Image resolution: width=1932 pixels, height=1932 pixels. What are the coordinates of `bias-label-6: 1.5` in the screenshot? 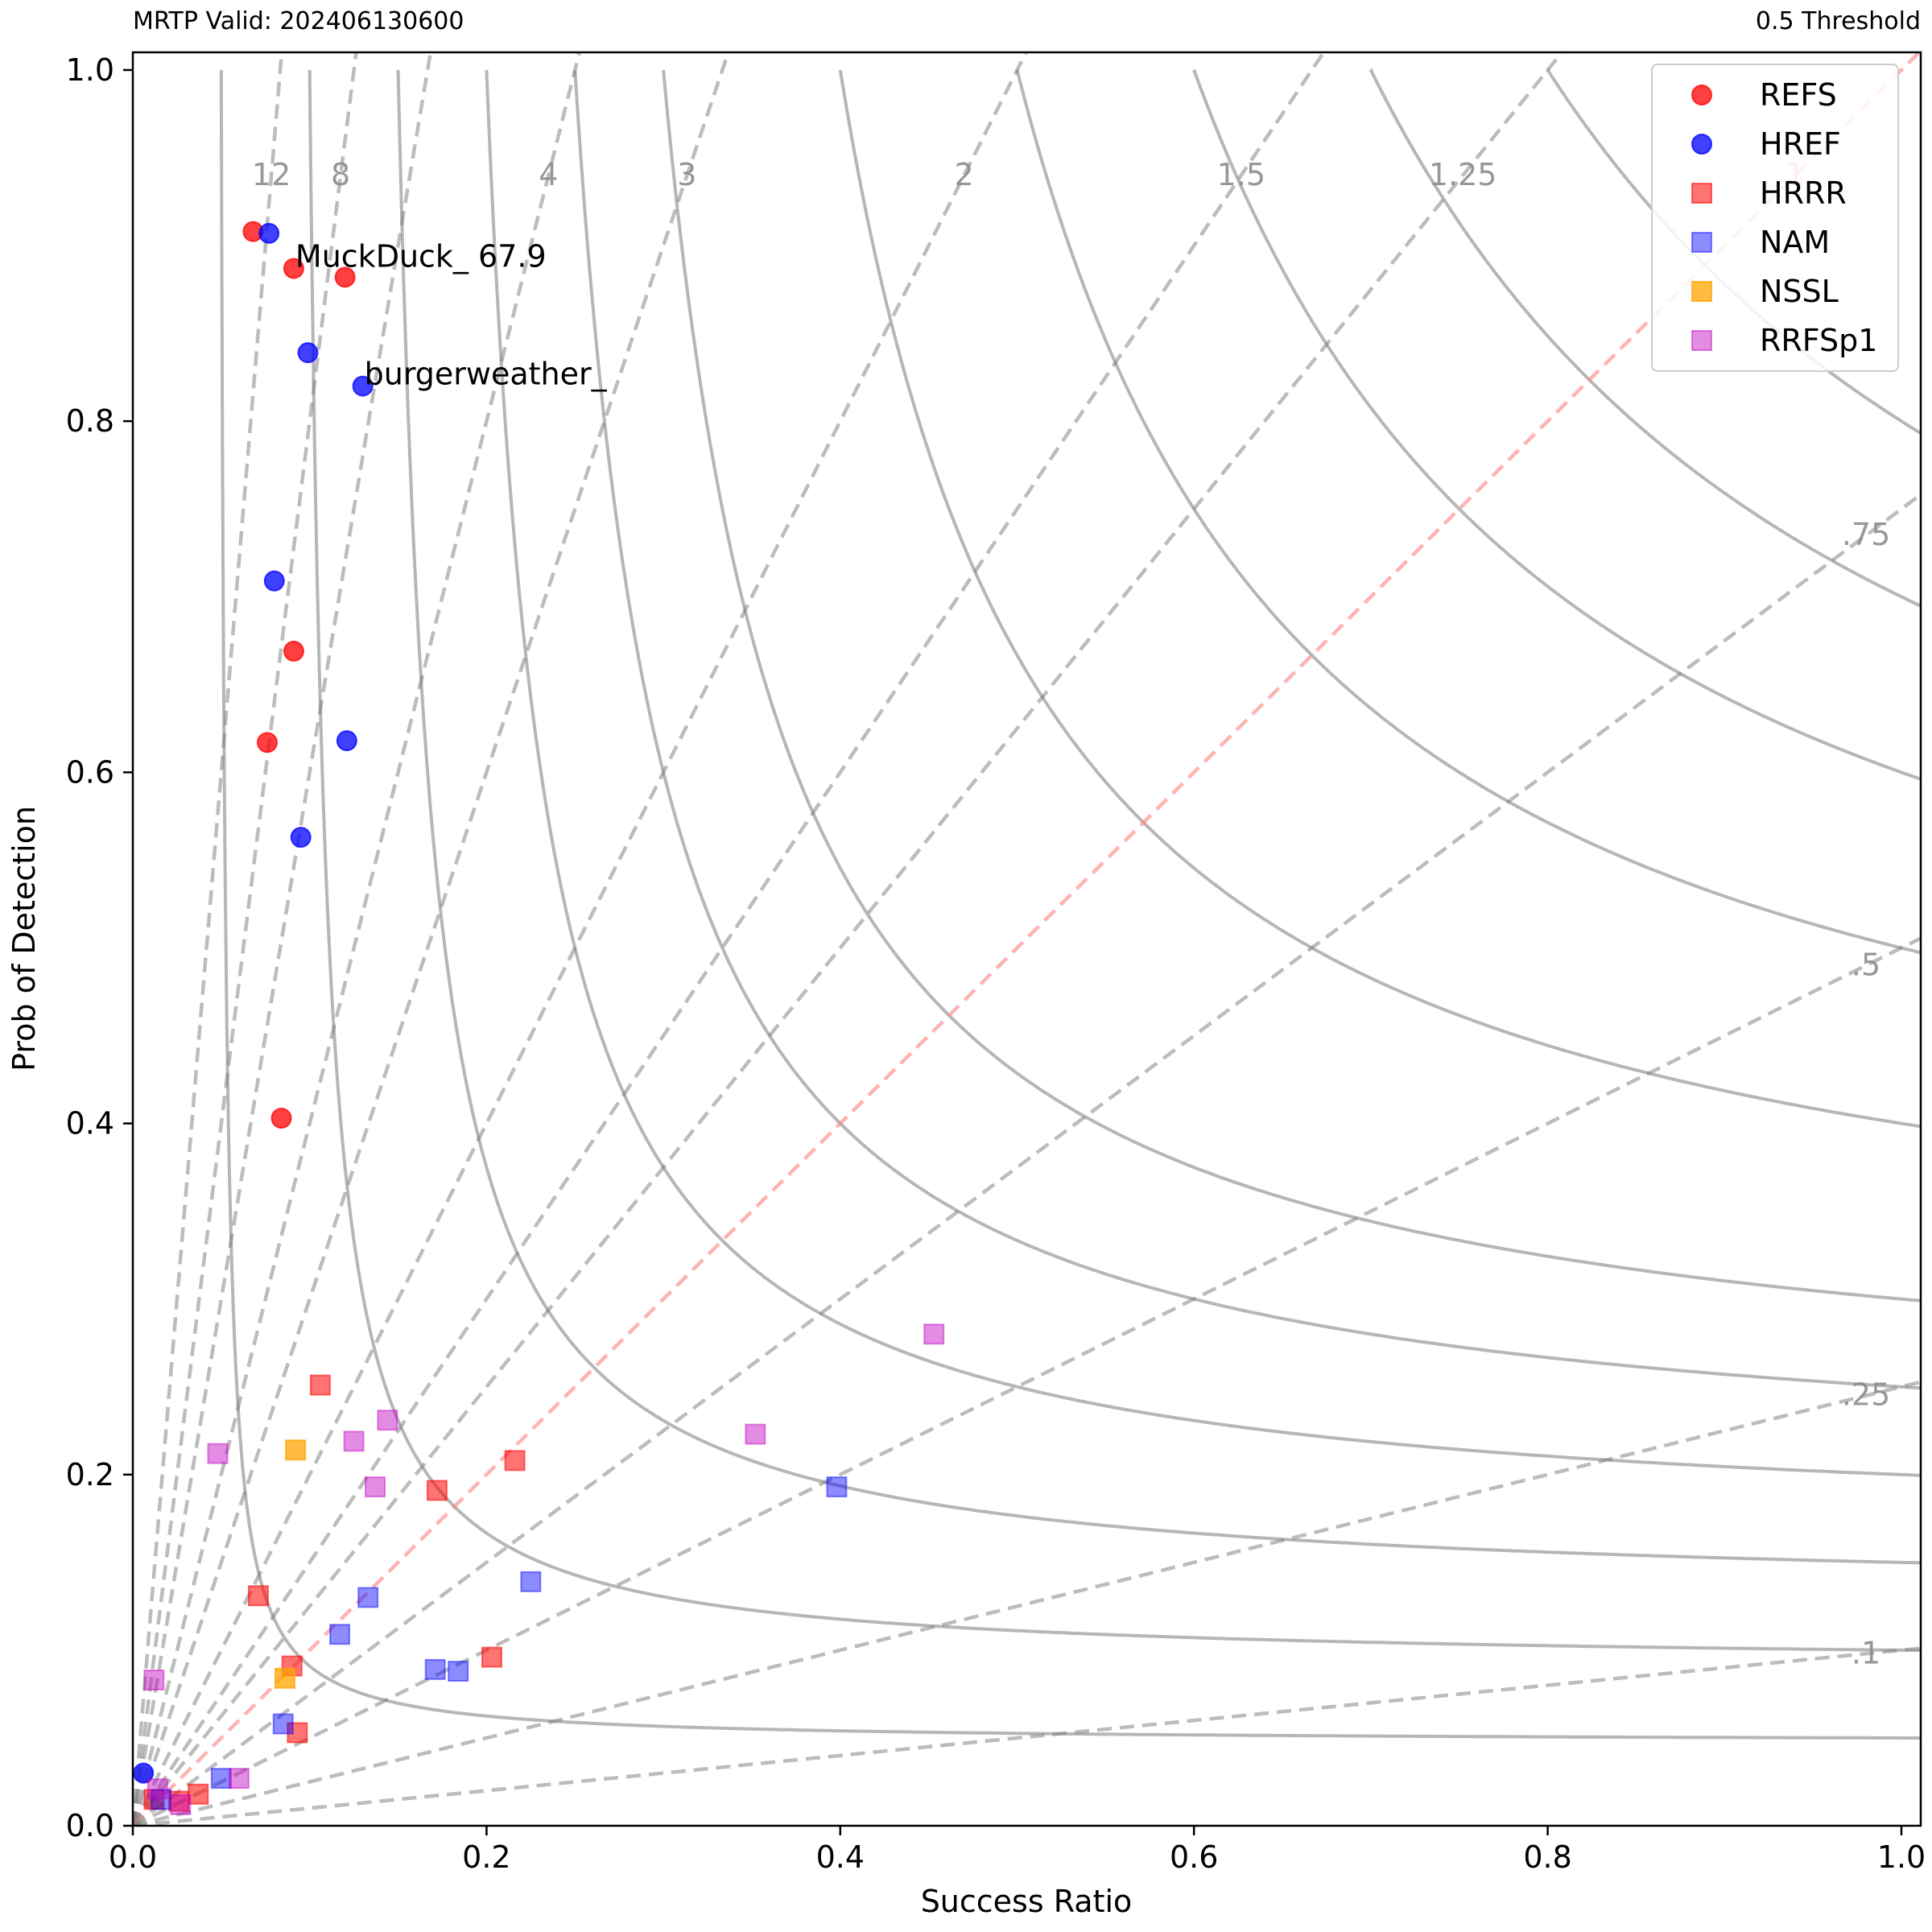 It's located at (1241, 174).